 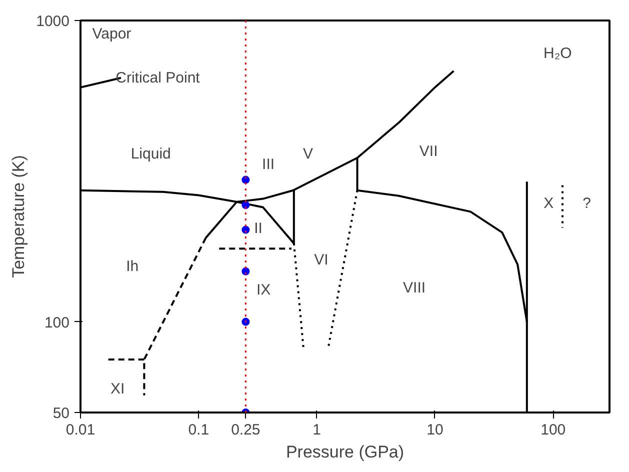 What do you see at coordinates (117, 389) in the screenshot?
I see `annotation: XI` at bounding box center [117, 389].